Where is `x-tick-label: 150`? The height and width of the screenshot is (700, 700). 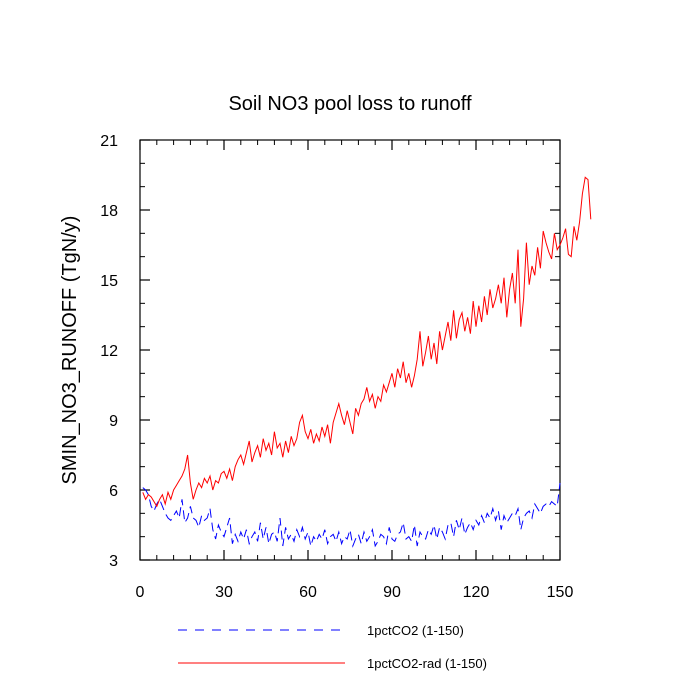
x-tick-label: 150 is located at coordinates (560, 592).